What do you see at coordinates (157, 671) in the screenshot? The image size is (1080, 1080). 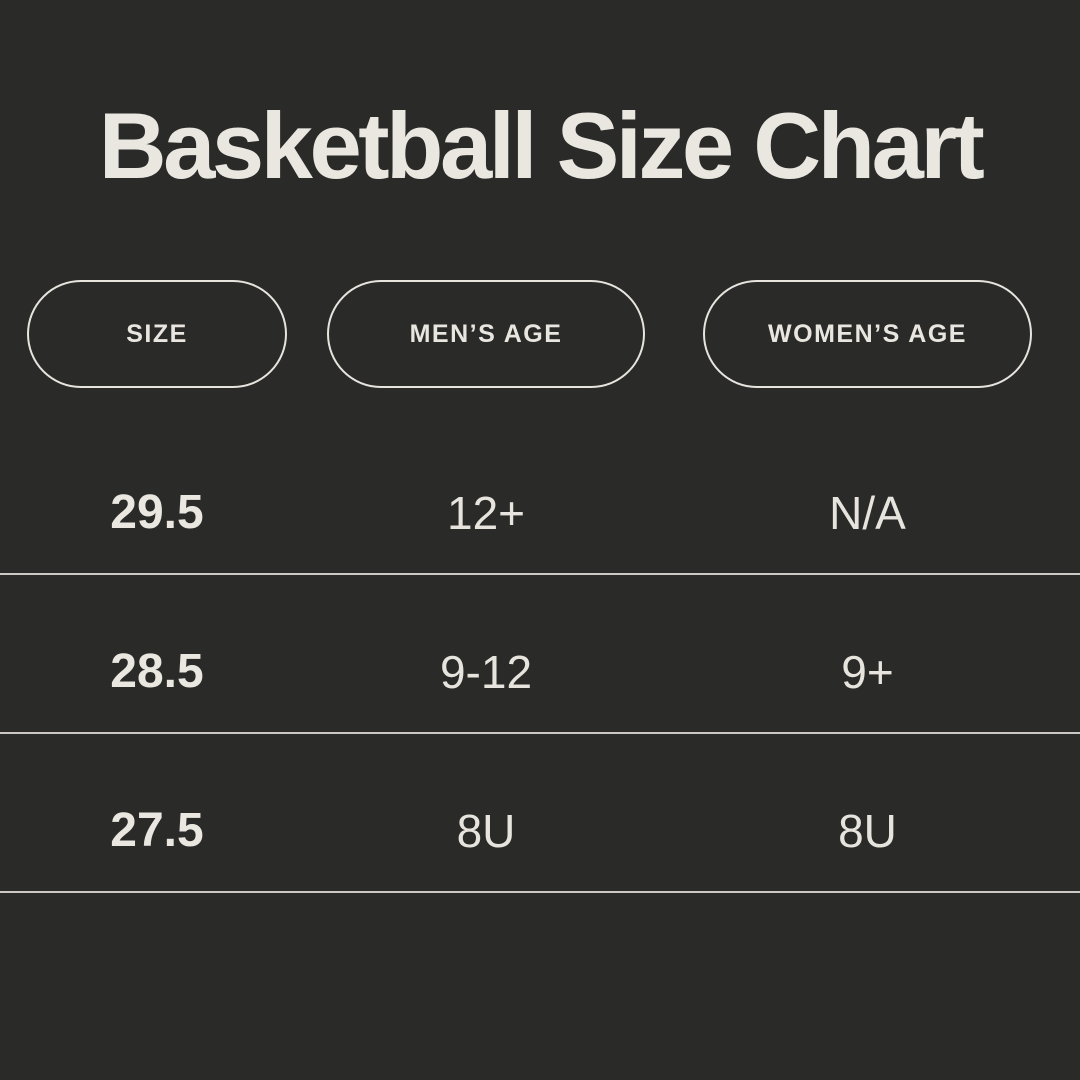 I see `size-value: 28.5` at bounding box center [157, 671].